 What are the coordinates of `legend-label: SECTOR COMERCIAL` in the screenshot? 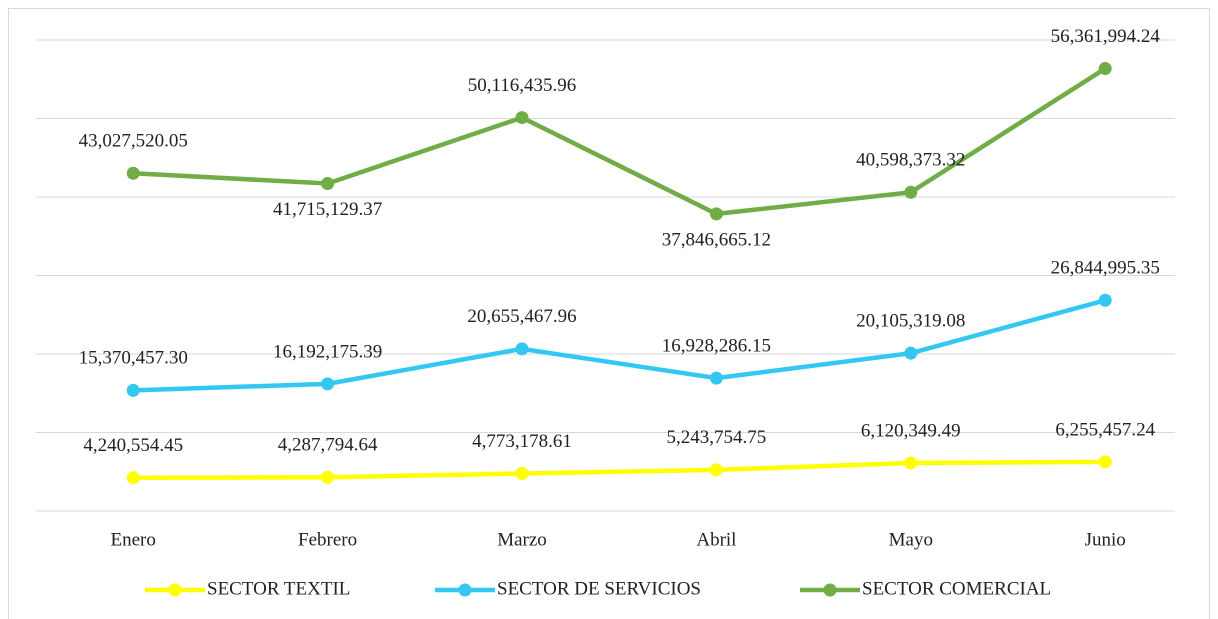 It's located at (956, 588).